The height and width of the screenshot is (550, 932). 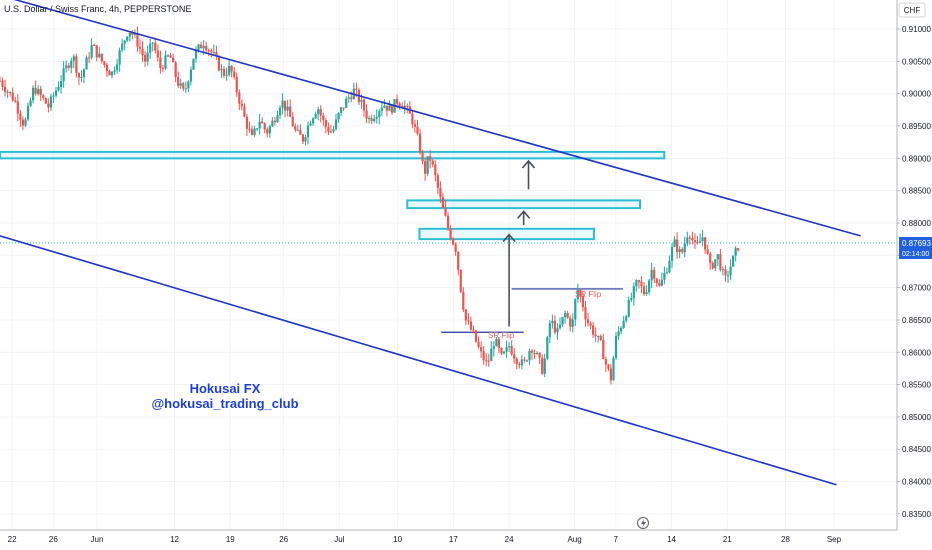 I want to click on y-tick-label-9: 0.86500, so click(x=916, y=320).